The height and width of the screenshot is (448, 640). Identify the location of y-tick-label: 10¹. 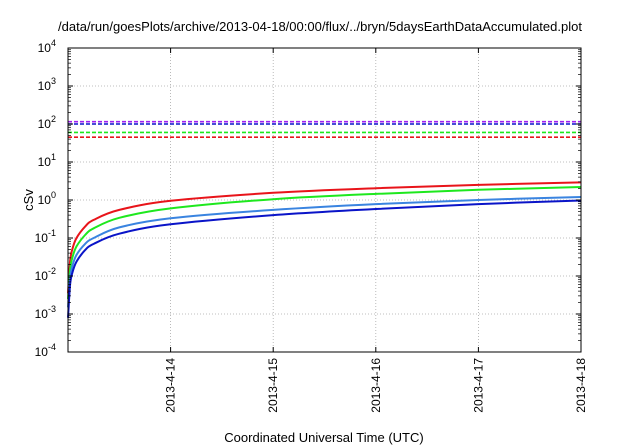
(47, 160).